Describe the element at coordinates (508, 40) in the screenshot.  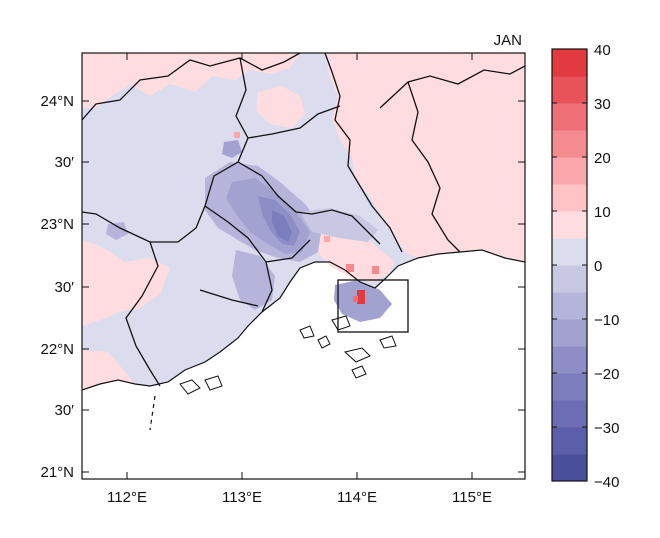
I see `month-label: JAN` at that location.